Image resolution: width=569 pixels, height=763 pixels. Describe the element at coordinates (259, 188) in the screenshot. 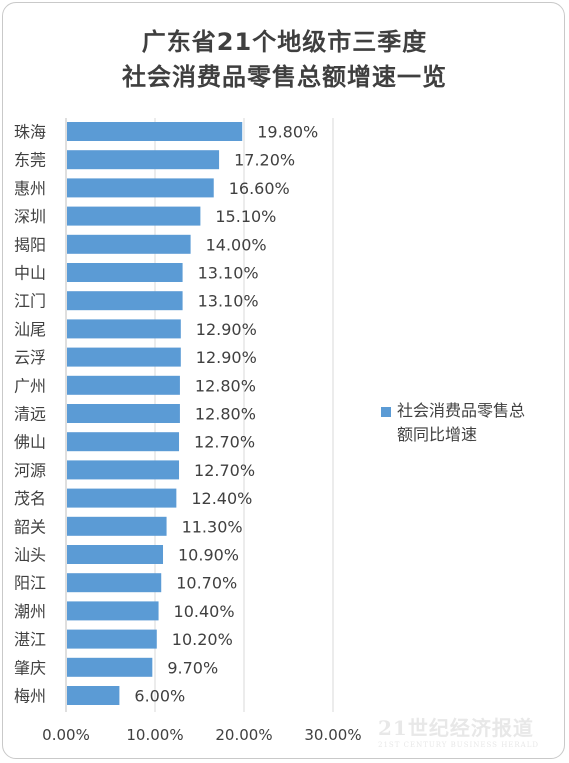

I see `data-label: 16.60%` at that location.